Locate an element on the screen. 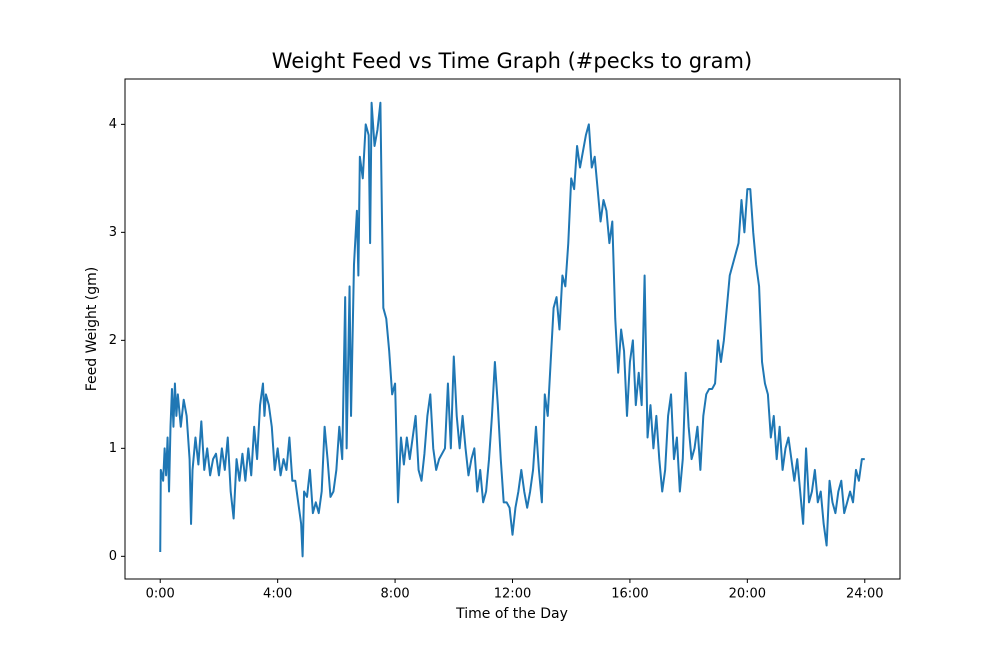 Image resolution: width=1000 pixels, height=650 pixels. x-tick-label: 16:00 is located at coordinates (629, 594).